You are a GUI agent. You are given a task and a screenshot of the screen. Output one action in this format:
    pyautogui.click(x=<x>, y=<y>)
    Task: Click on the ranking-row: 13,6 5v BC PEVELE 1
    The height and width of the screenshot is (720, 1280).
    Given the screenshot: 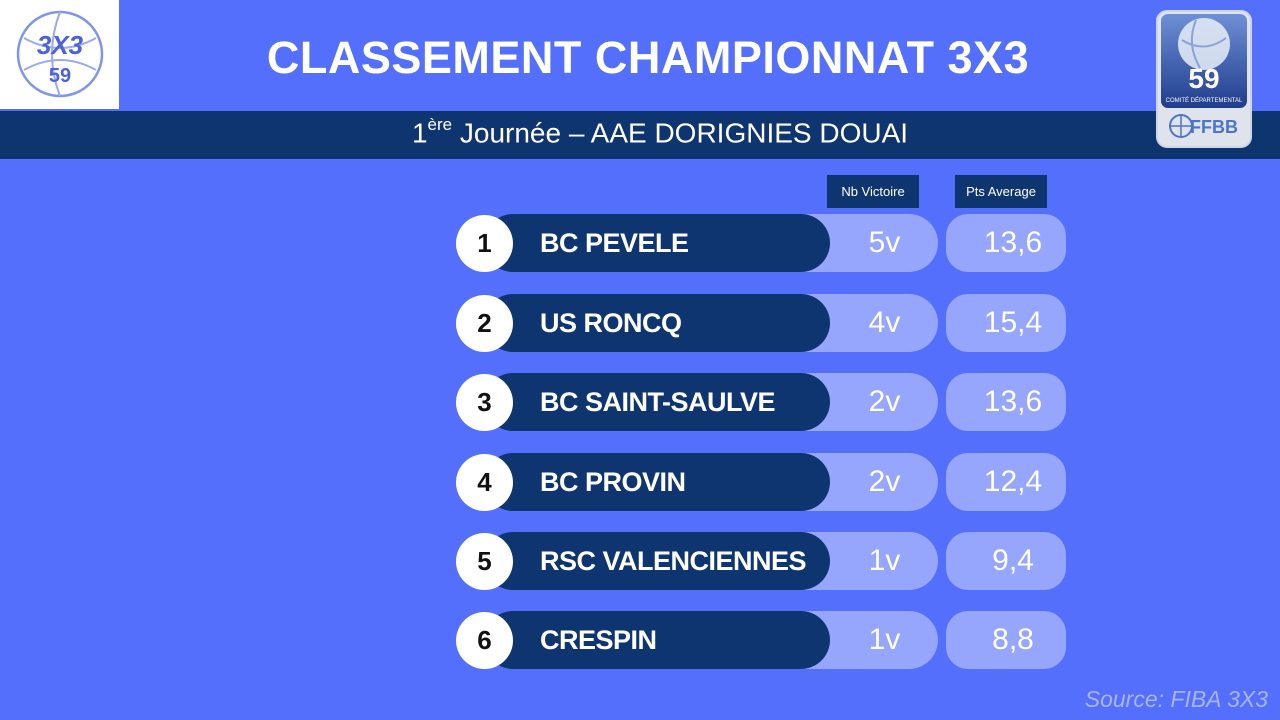 What is the action you would take?
    pyautogui.click(x=766, y=243)
    